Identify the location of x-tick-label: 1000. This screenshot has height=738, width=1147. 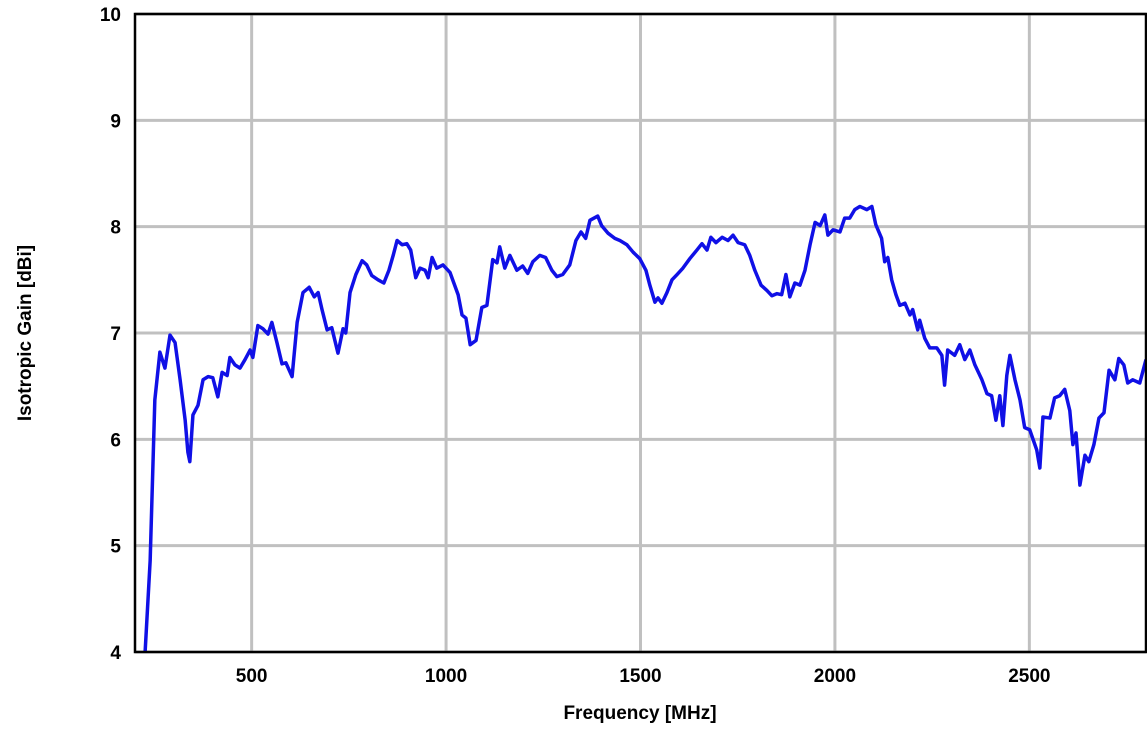
(446, 676).